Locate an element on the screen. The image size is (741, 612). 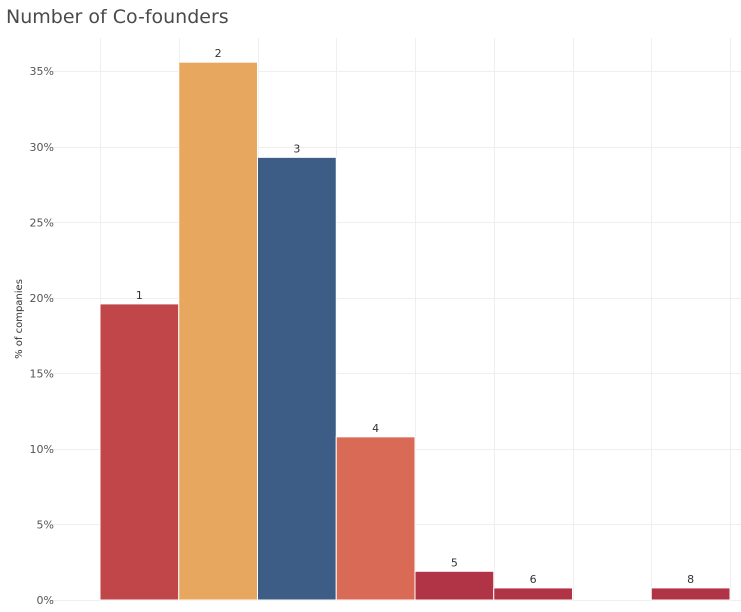
y-tick-label: 20% is located at coordinates (42, 298).